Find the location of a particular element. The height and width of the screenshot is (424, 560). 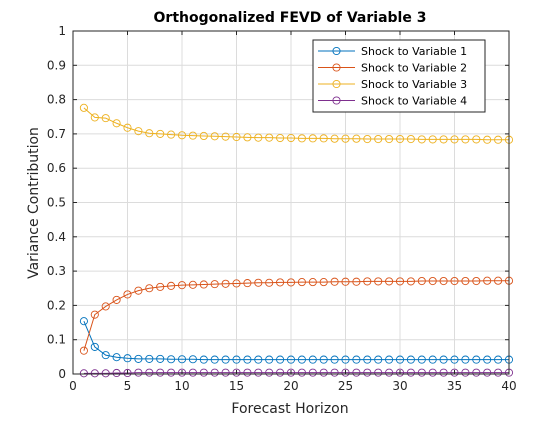

x-tick-label: 15 is located at coordinates (236, 386).